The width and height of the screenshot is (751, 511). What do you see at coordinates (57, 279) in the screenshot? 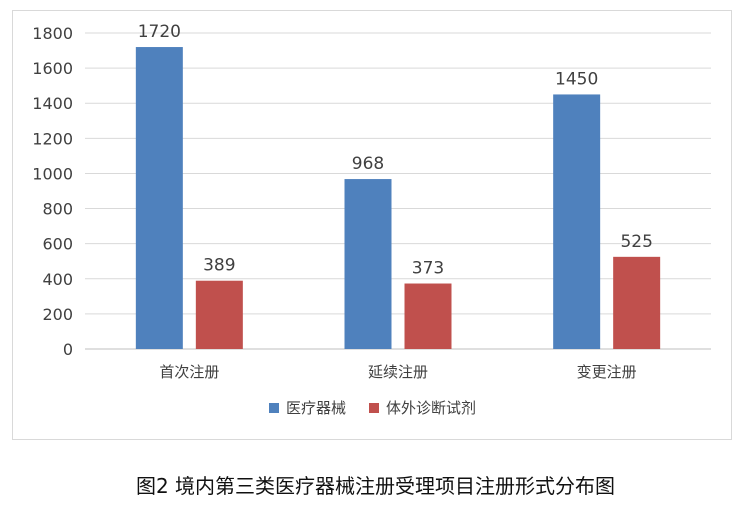
I see `y-tick-label: 400` at bounding box center [57, 279].